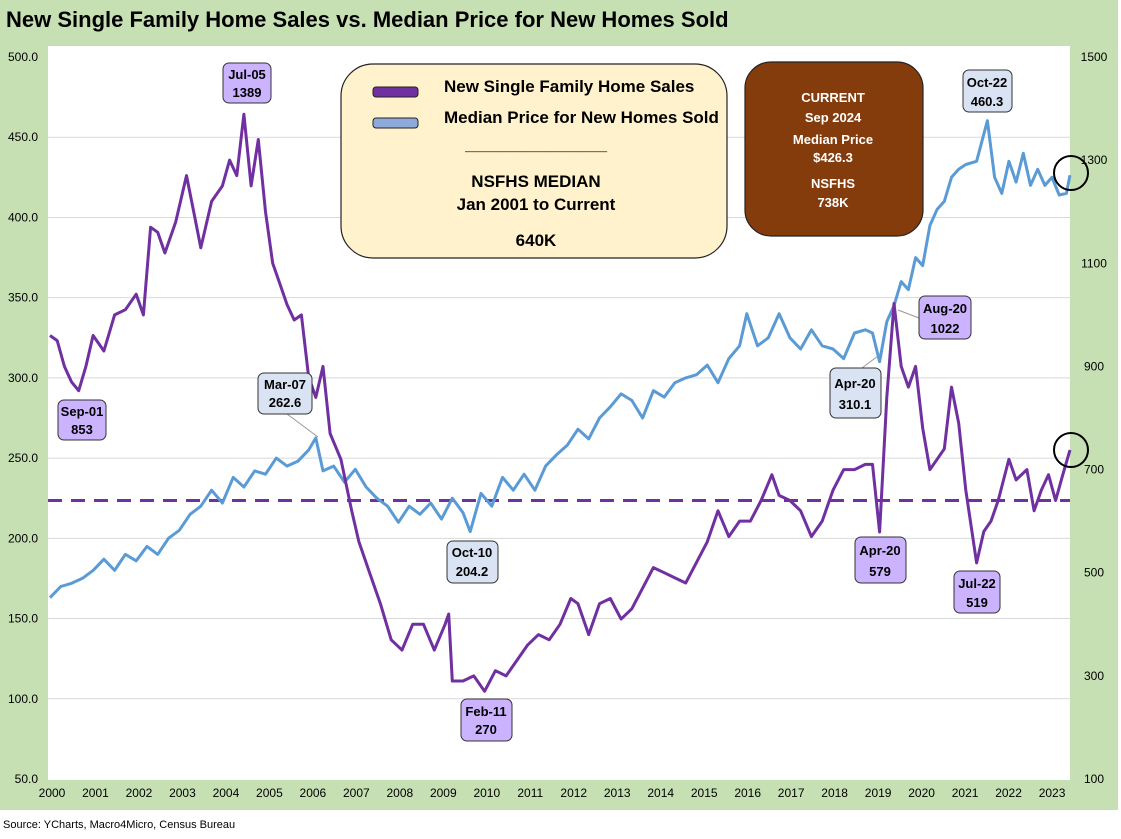  I want to click on y-left-tick-label: 350.0, so click(23, 298).